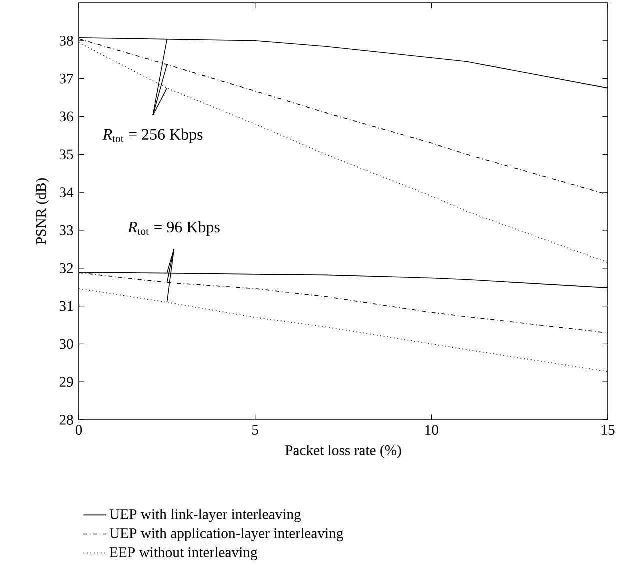 The width and height of the screenshot is (641, 587). Describe the element at coordinates (66, 306) in the screenshot. I see `y-tick-label: 31` at that location.